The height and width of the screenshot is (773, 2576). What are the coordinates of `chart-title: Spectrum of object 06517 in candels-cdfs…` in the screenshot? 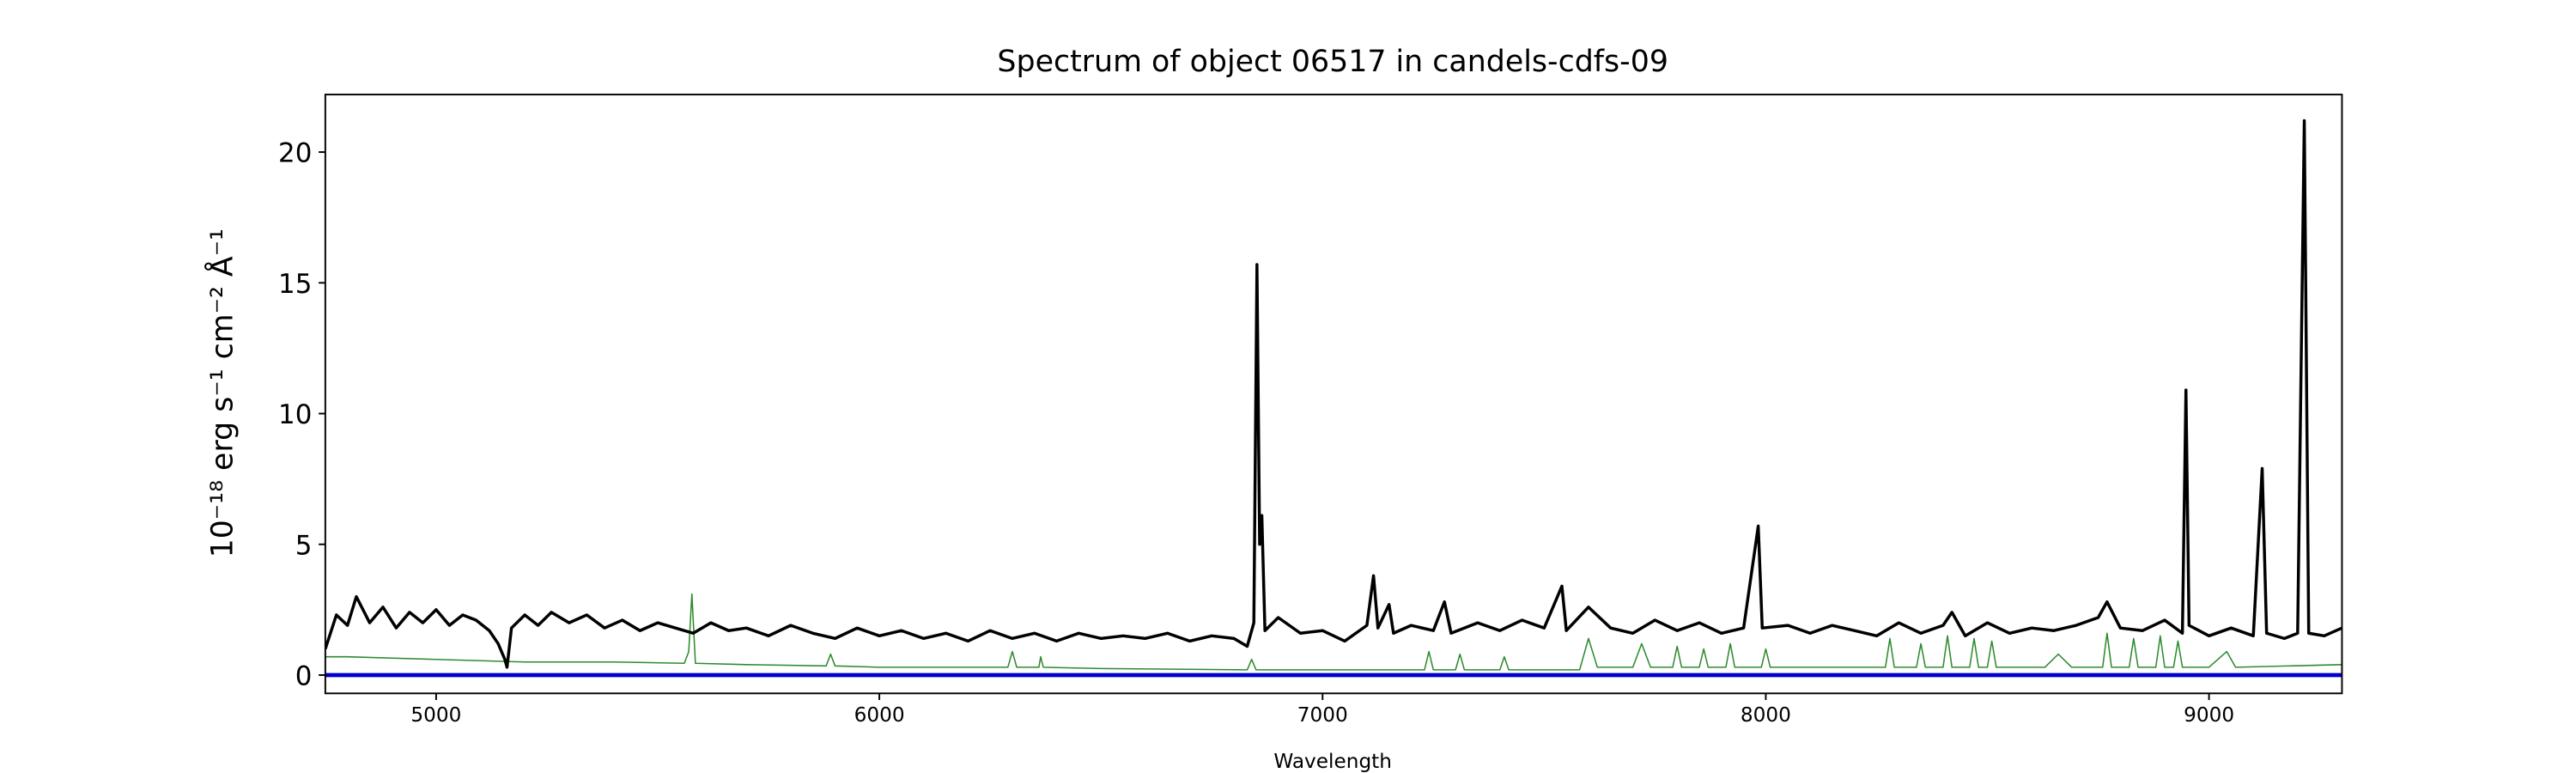 It's located at (1332, 62).